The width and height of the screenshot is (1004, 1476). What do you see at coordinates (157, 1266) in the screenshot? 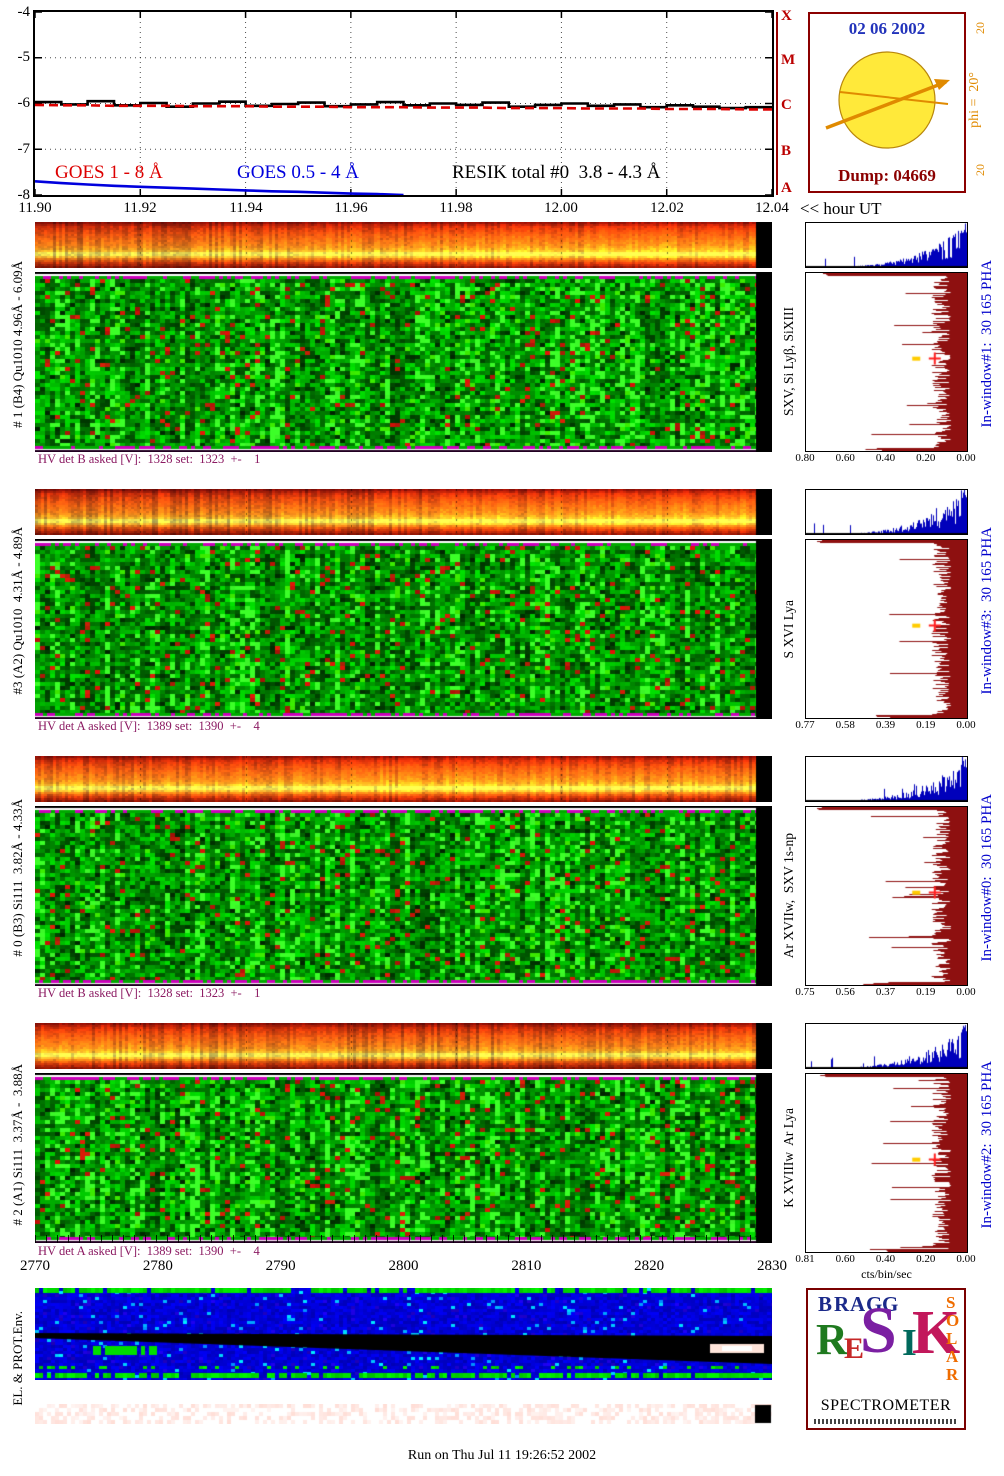
I see `spectro-axis-tick: 2780` at bounding box center [157, 1266].